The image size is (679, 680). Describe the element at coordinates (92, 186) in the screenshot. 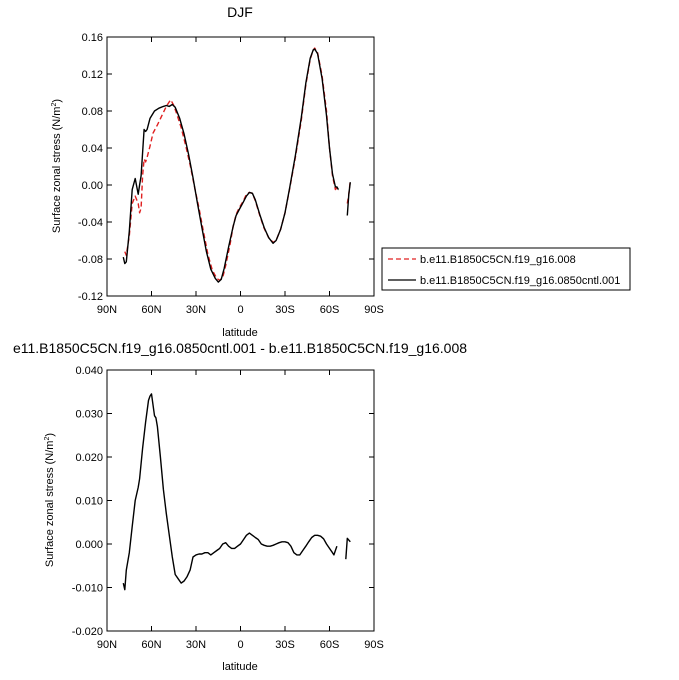

I see `y-tick-label: 0.00` at that location.